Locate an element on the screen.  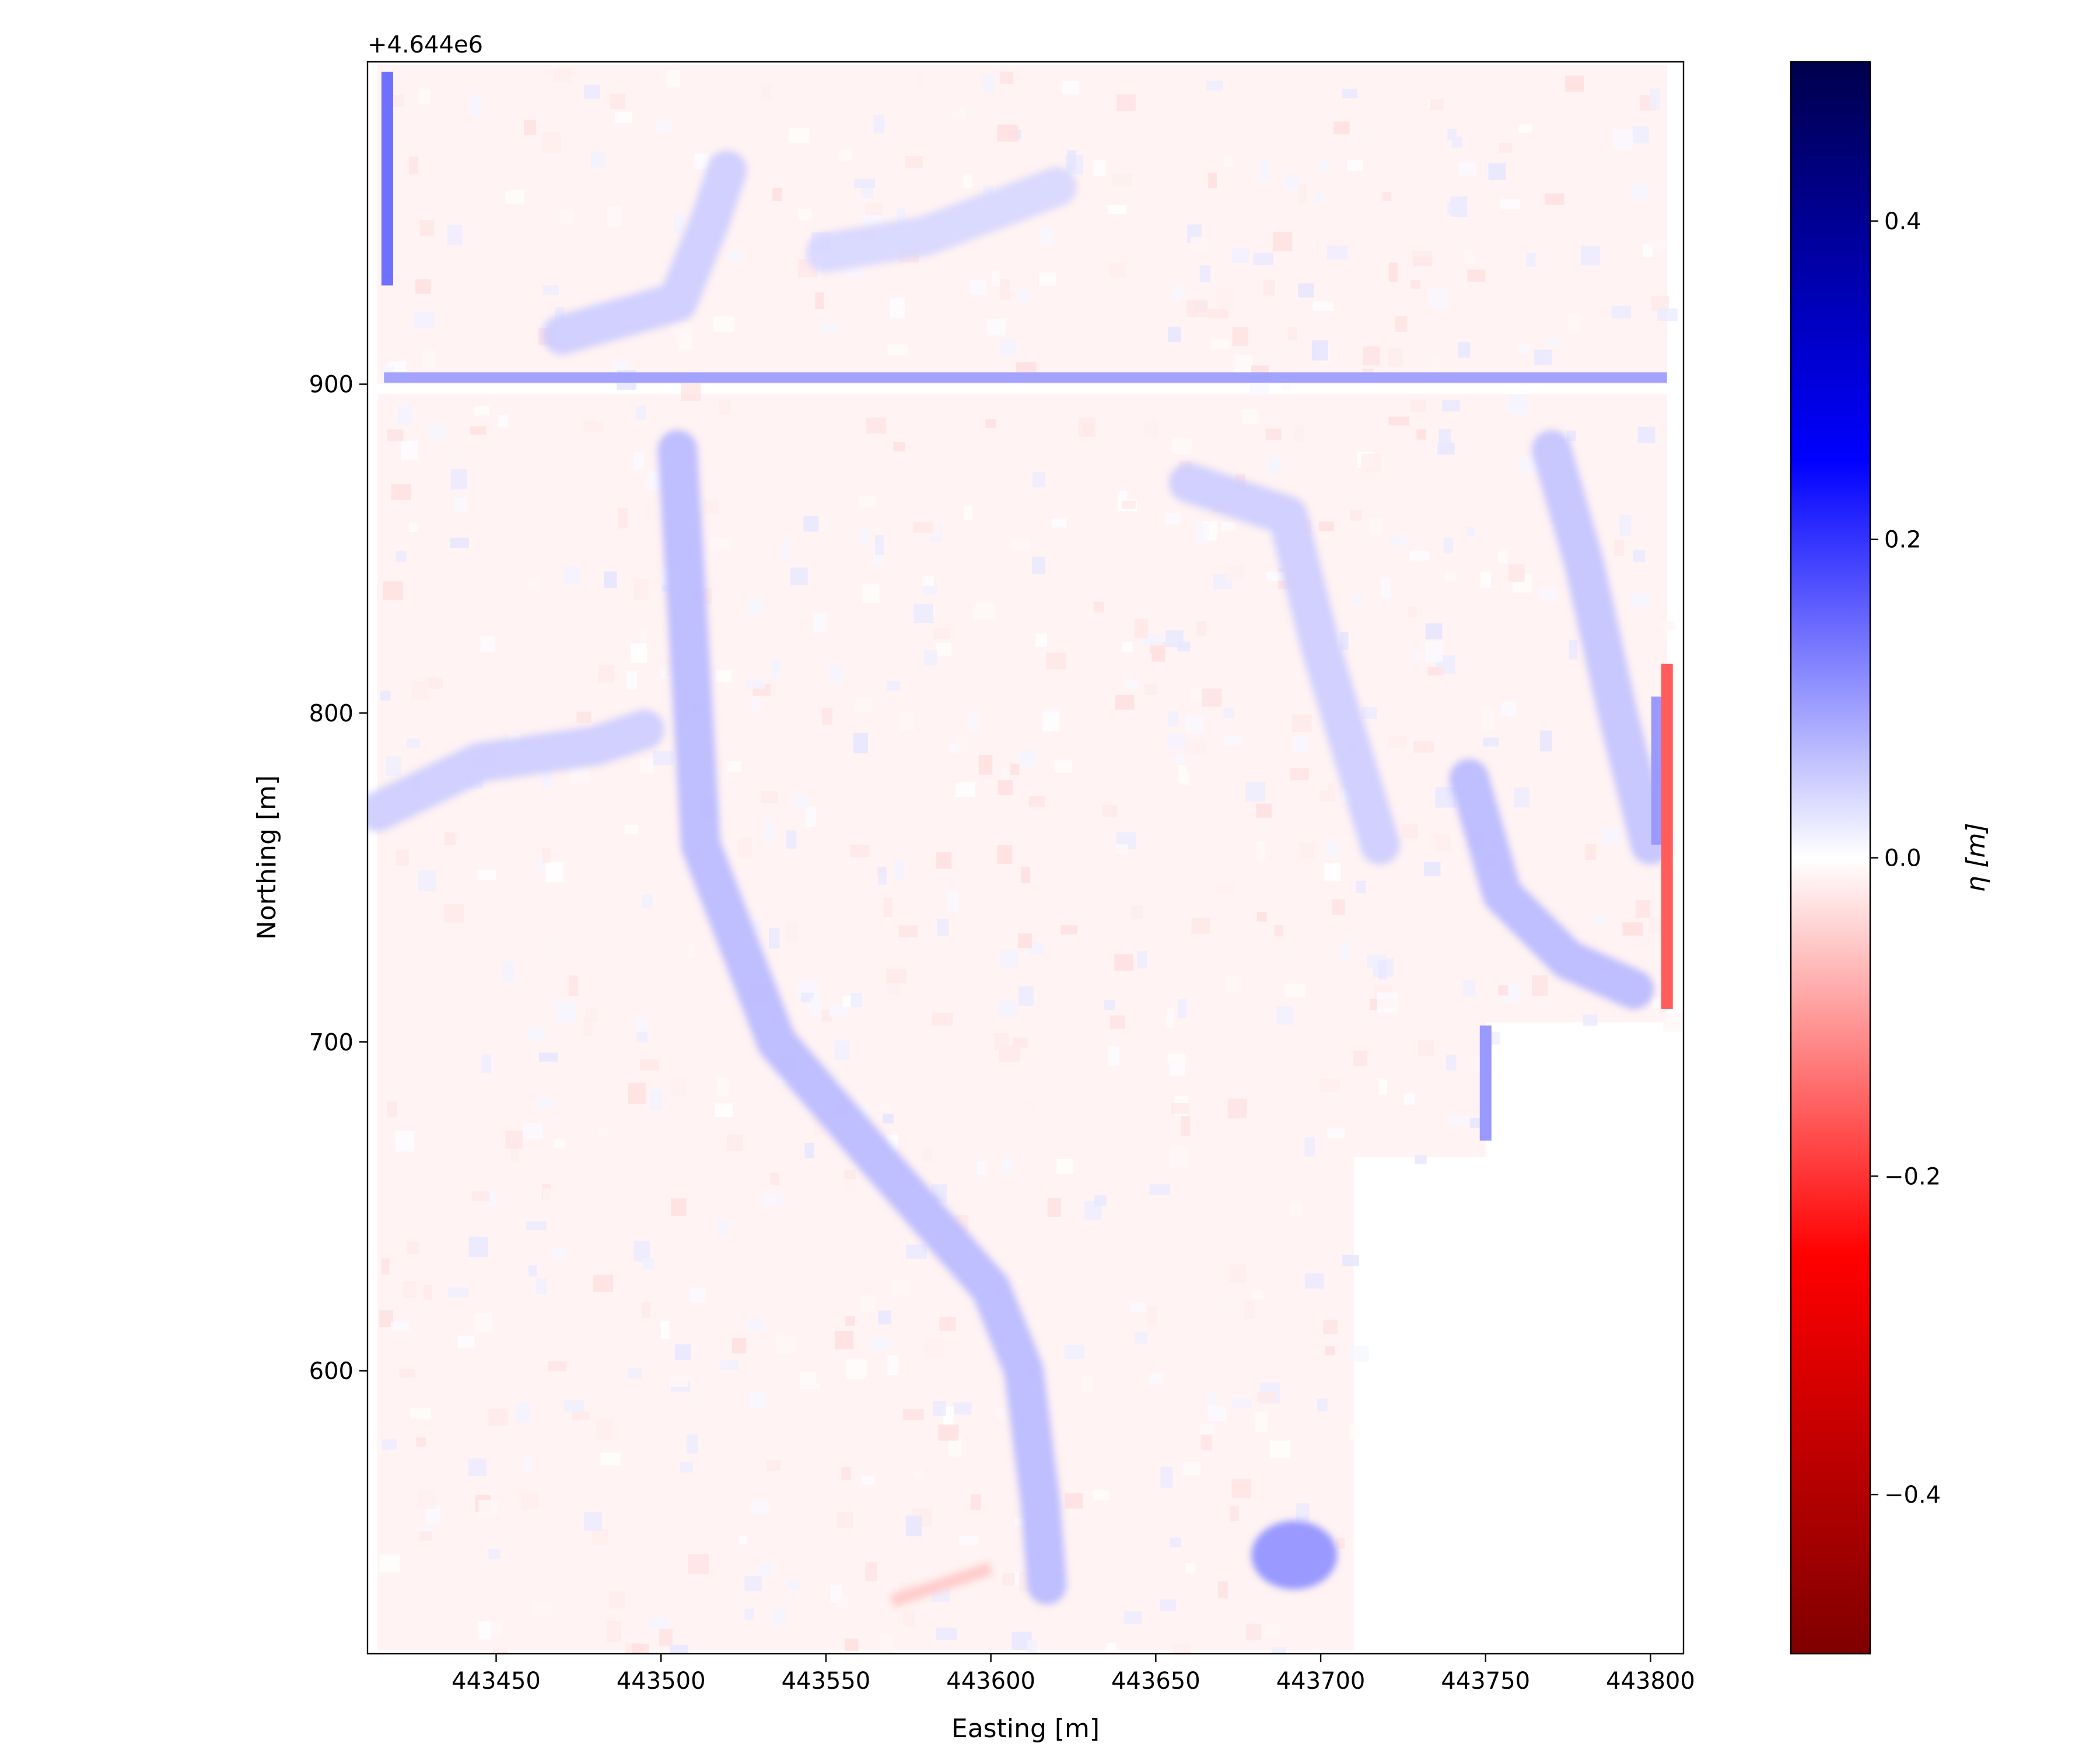
x-tick-label: 443550 is located at coordinates (827, 1681).